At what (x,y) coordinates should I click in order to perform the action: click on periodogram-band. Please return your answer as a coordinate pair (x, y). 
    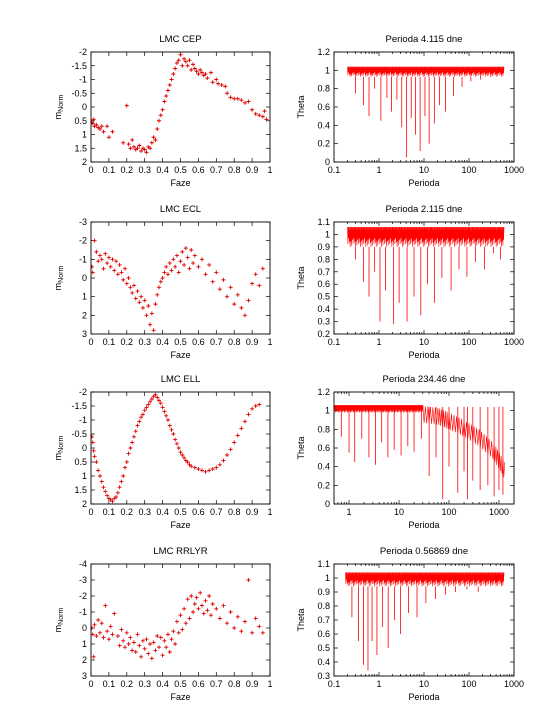
    Looking at the image, I should click on (425, 579).